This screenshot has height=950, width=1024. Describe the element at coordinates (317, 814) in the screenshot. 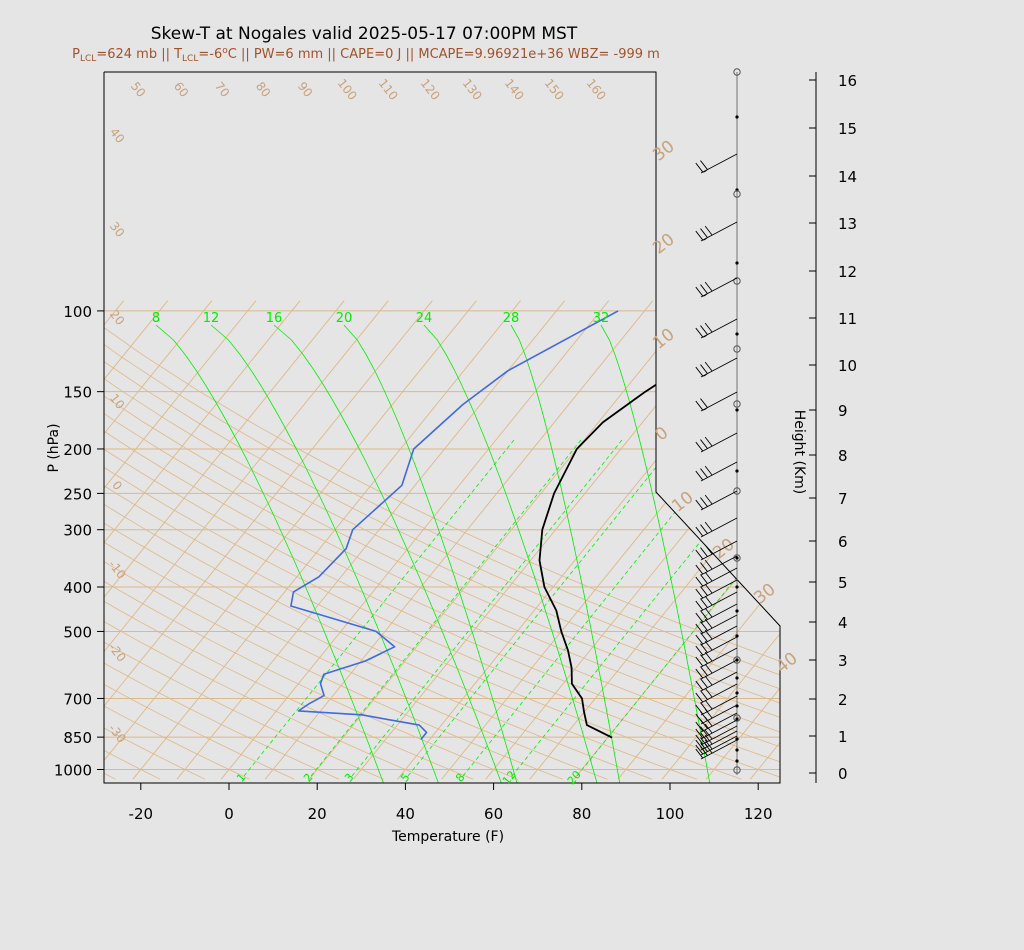

I see `x-tick-label: 20` at that location.